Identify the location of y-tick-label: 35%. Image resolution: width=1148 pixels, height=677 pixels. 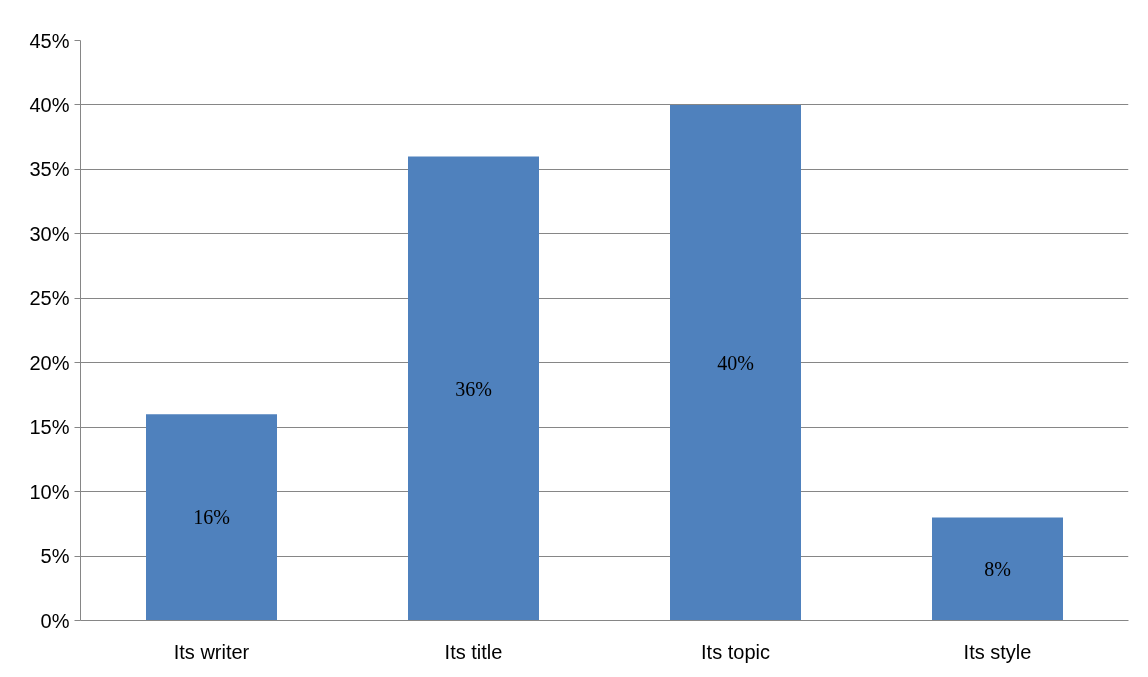
(49, 169).